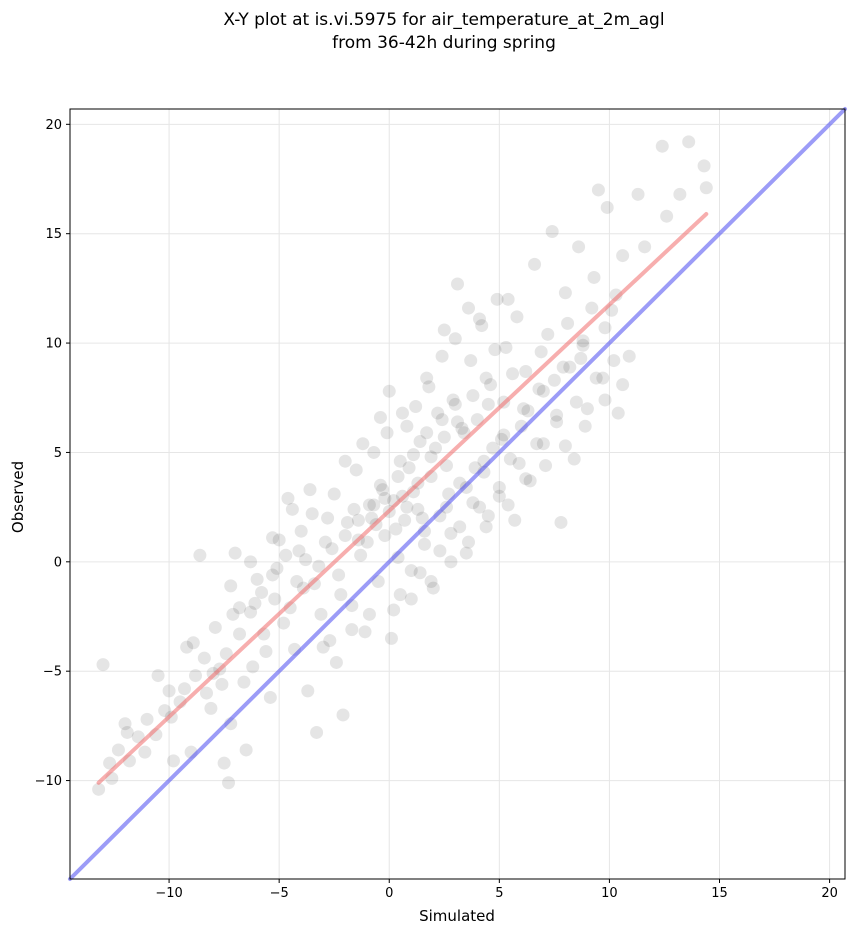 The height and width of the screenshot is (934, 854). Describe the element at coordinates (279, 893) in the screenshot. I see `x-tick-label: −5` at that location.